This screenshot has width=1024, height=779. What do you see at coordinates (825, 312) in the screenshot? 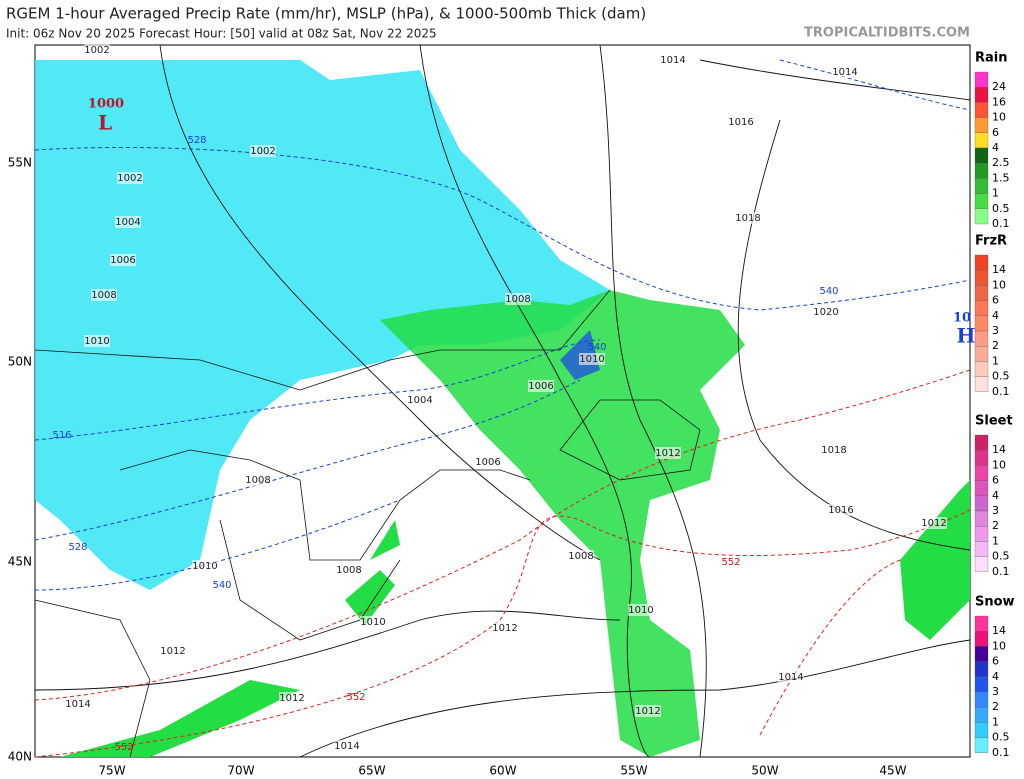
I see `isobar-label: 1020` at bounding box center [825, 312].